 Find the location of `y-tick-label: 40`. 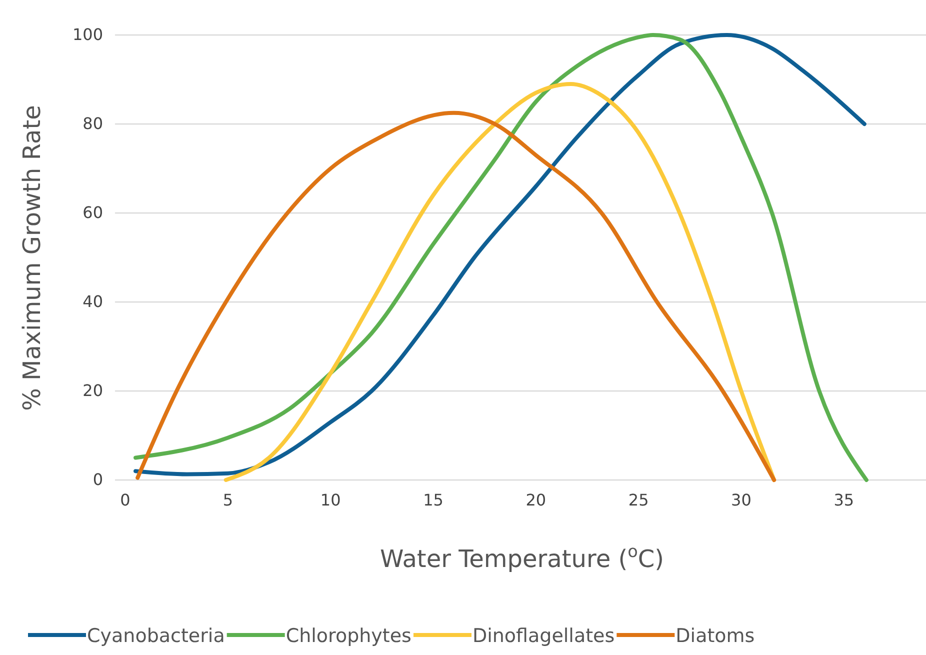

y-tick-label: 40 is located at coordinates (92, 302).